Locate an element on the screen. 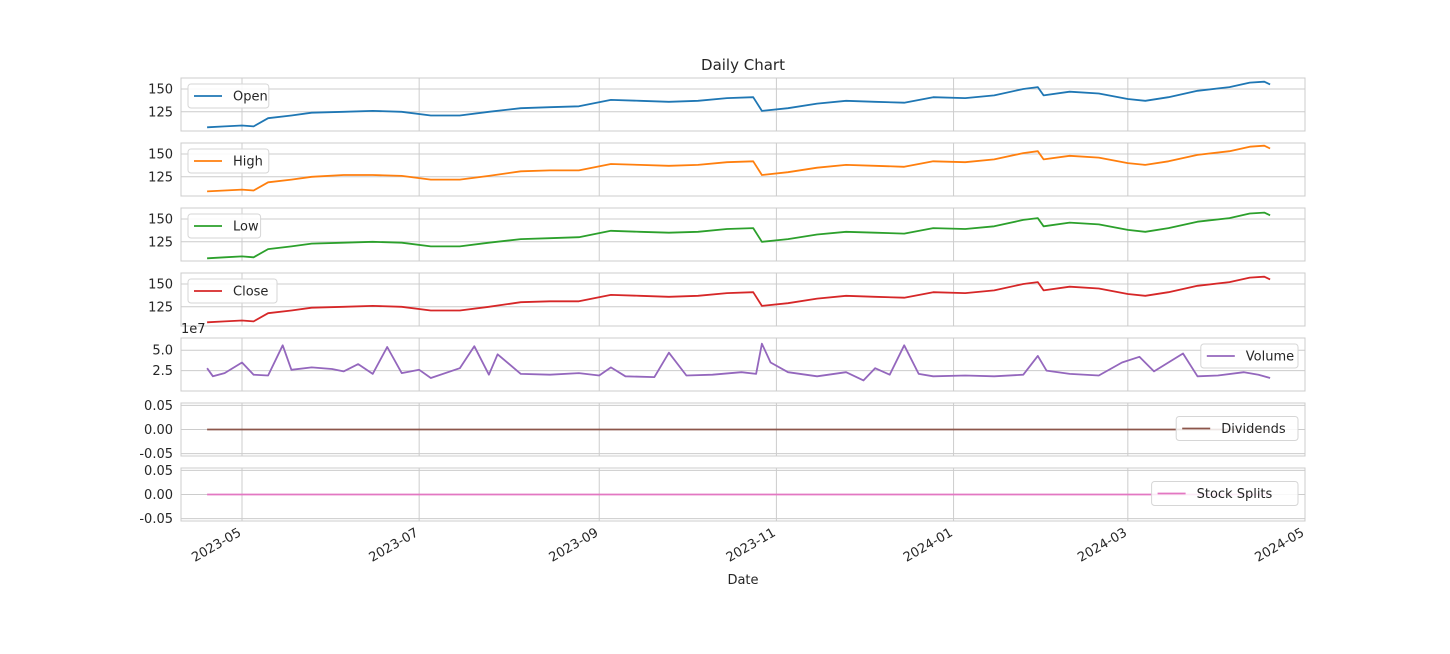  series-line-low is located at coordinates (739, 235).